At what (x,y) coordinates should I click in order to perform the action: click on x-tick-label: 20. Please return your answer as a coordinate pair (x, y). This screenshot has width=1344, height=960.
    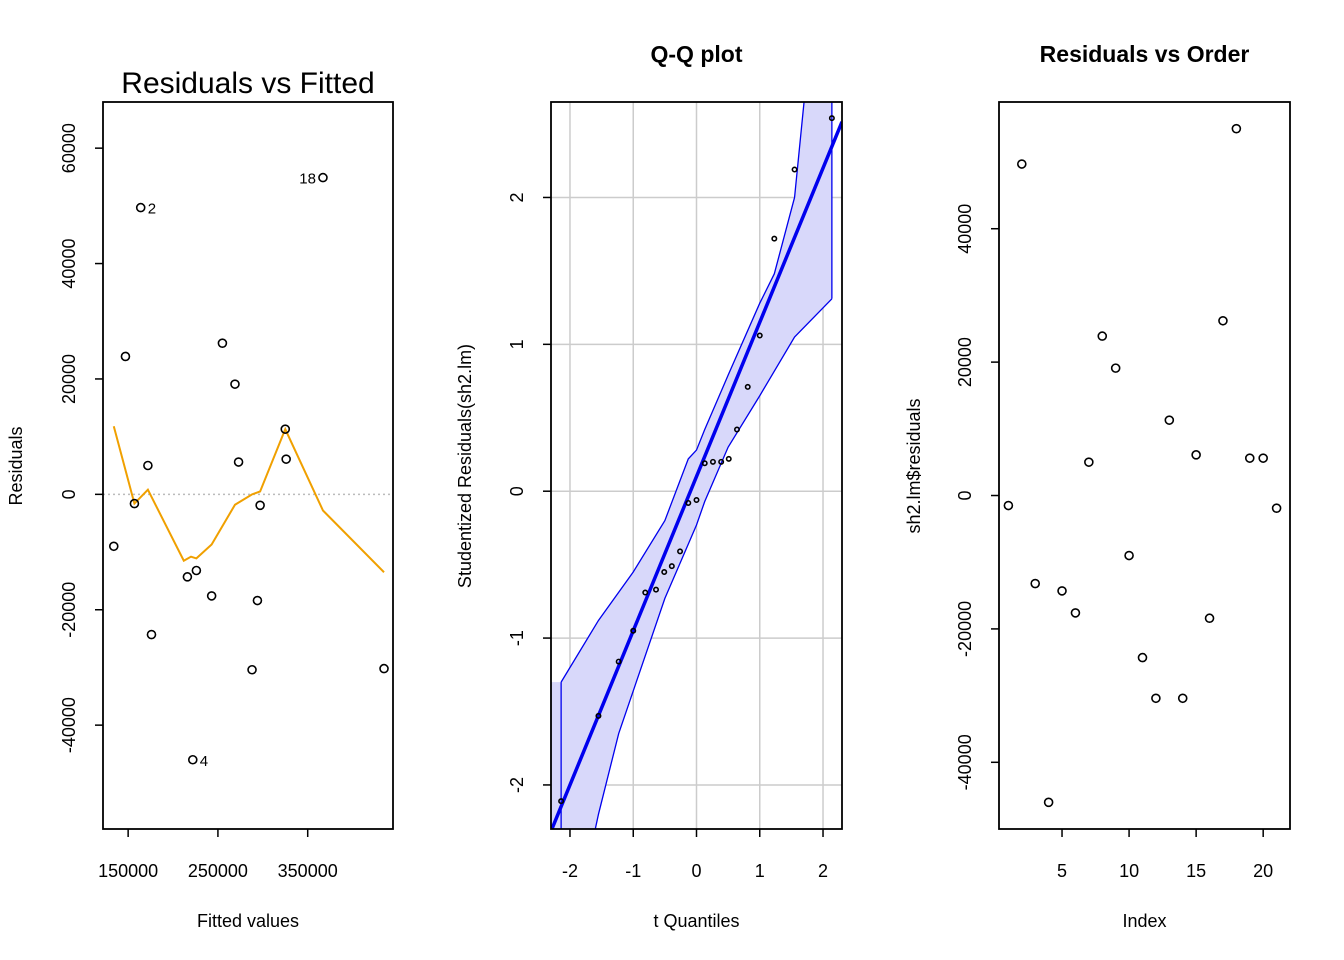
    Looking at the image, I should click on (1263, 871).